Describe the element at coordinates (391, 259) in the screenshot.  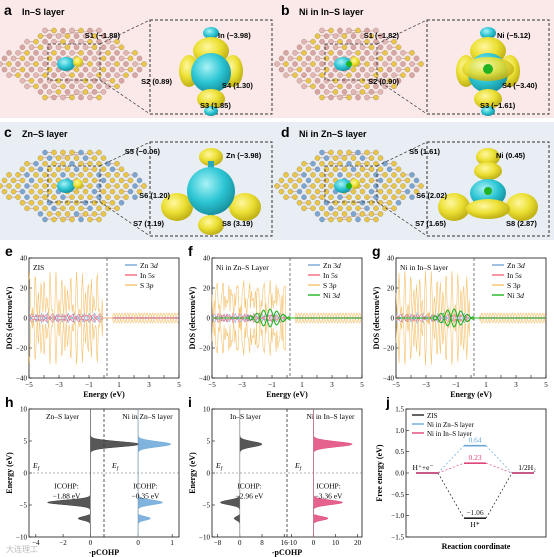
I see `y-tick-label: 40` at that location.